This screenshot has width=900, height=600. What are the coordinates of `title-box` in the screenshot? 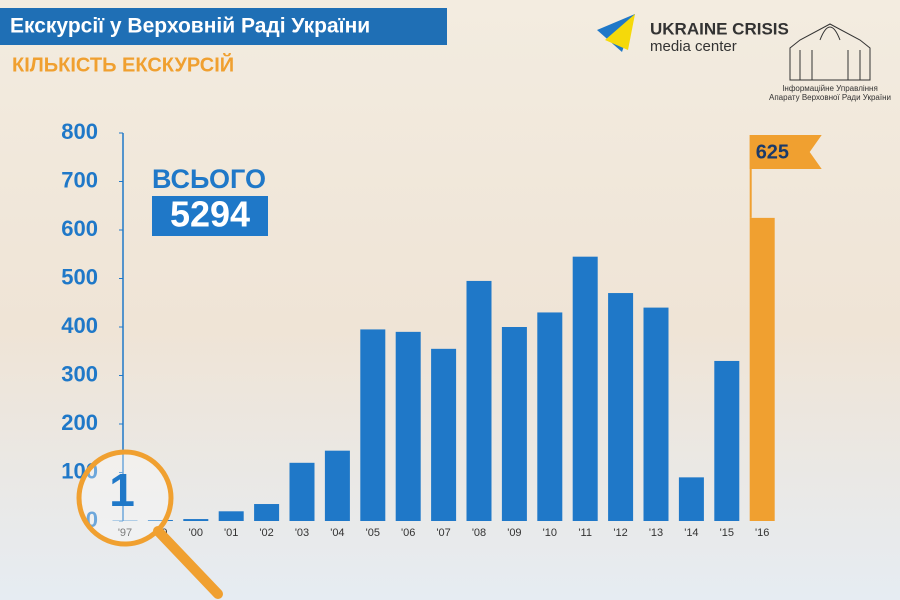 It's located at (223, 26).